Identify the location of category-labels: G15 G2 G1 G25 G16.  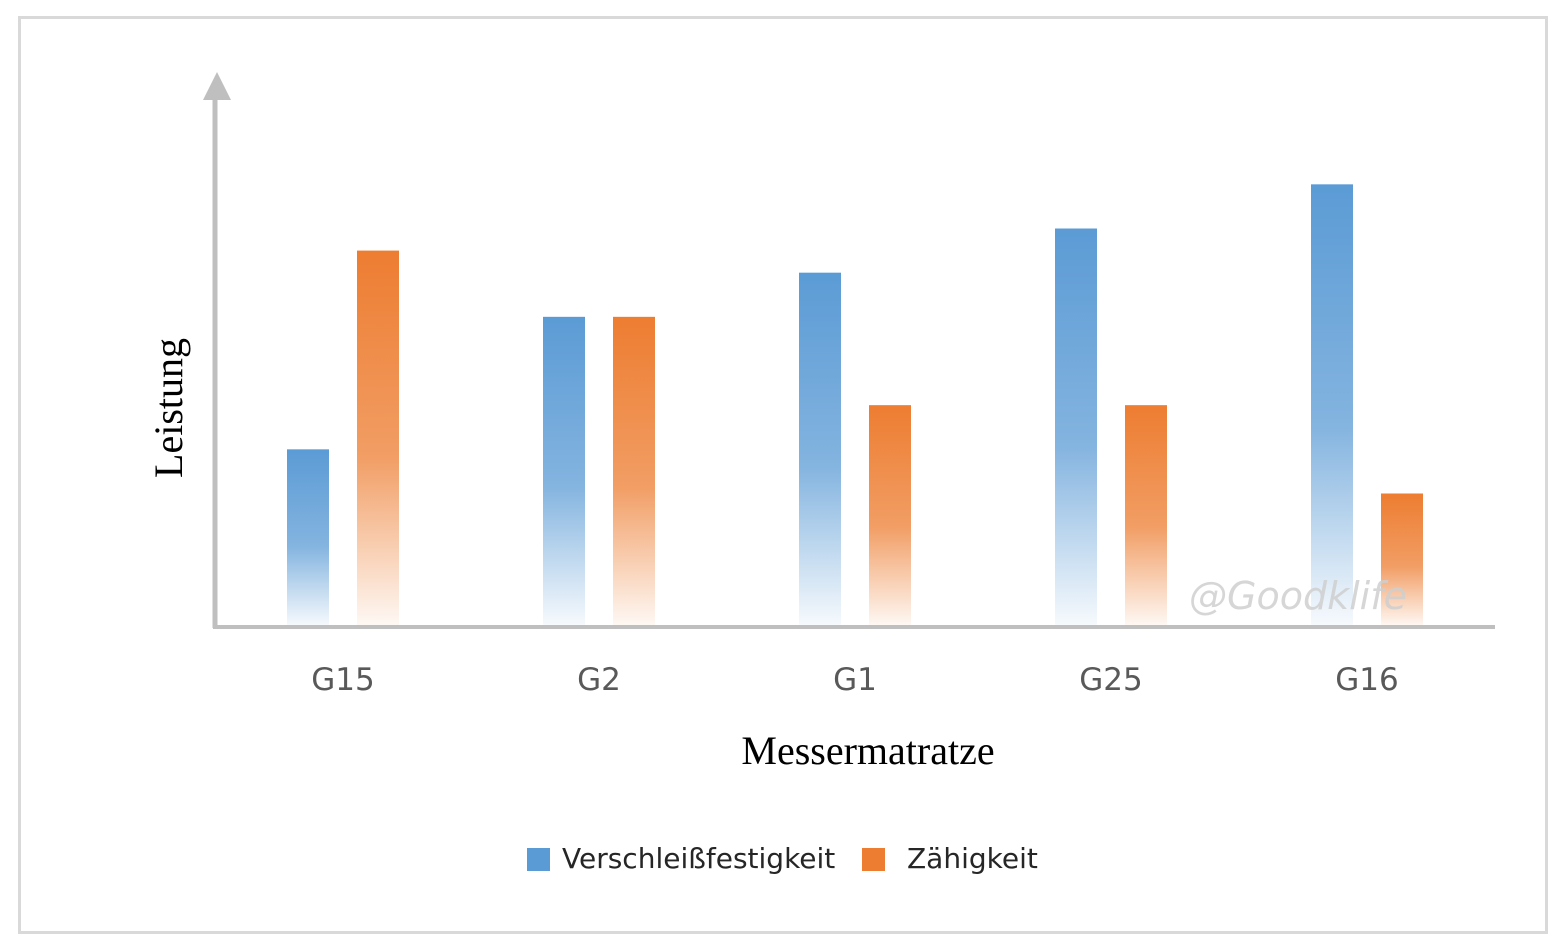
(854, 680).